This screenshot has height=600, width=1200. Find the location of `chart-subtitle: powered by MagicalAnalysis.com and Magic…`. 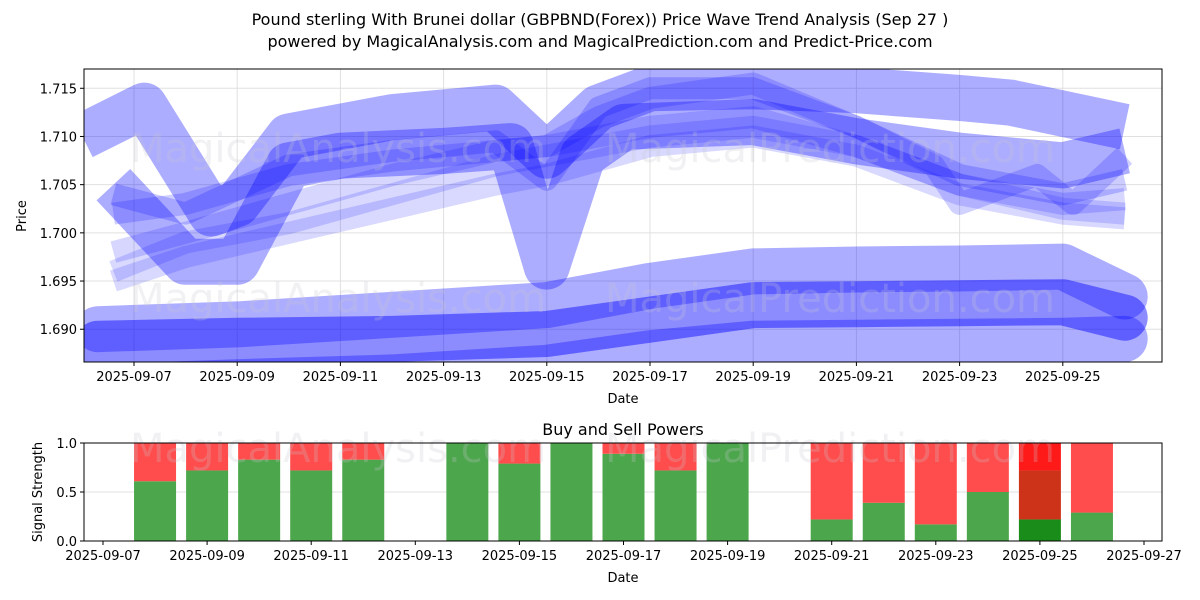

chart-subtitle: powered by MagicalAnalysis.com and Magic… is located at coordinates (600, 41).